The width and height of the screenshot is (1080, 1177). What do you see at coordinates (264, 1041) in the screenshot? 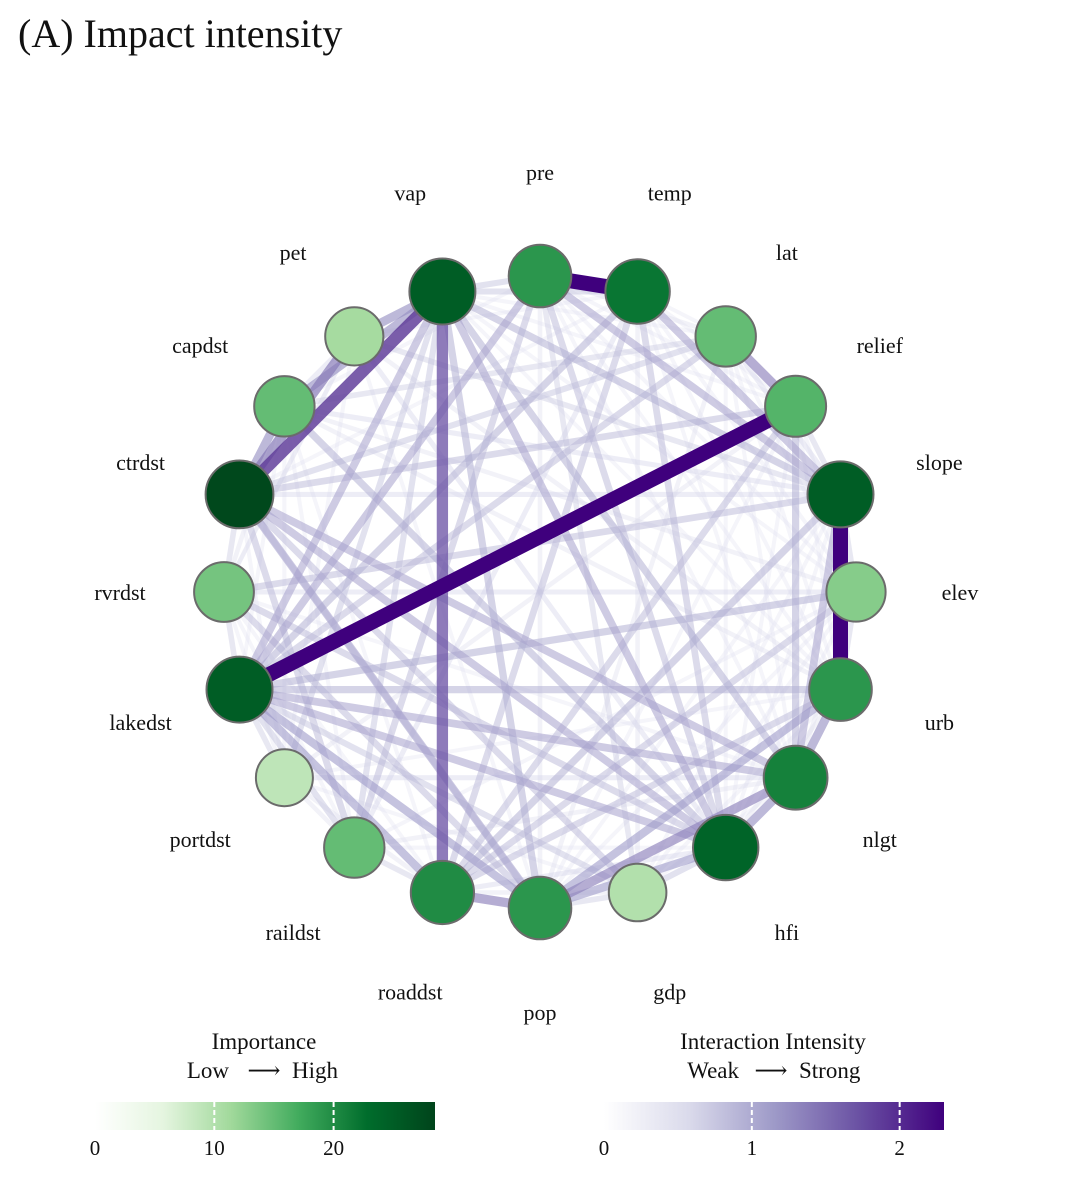
I see `legend-importance-title: Importance` at bounding box center [264, 1041].